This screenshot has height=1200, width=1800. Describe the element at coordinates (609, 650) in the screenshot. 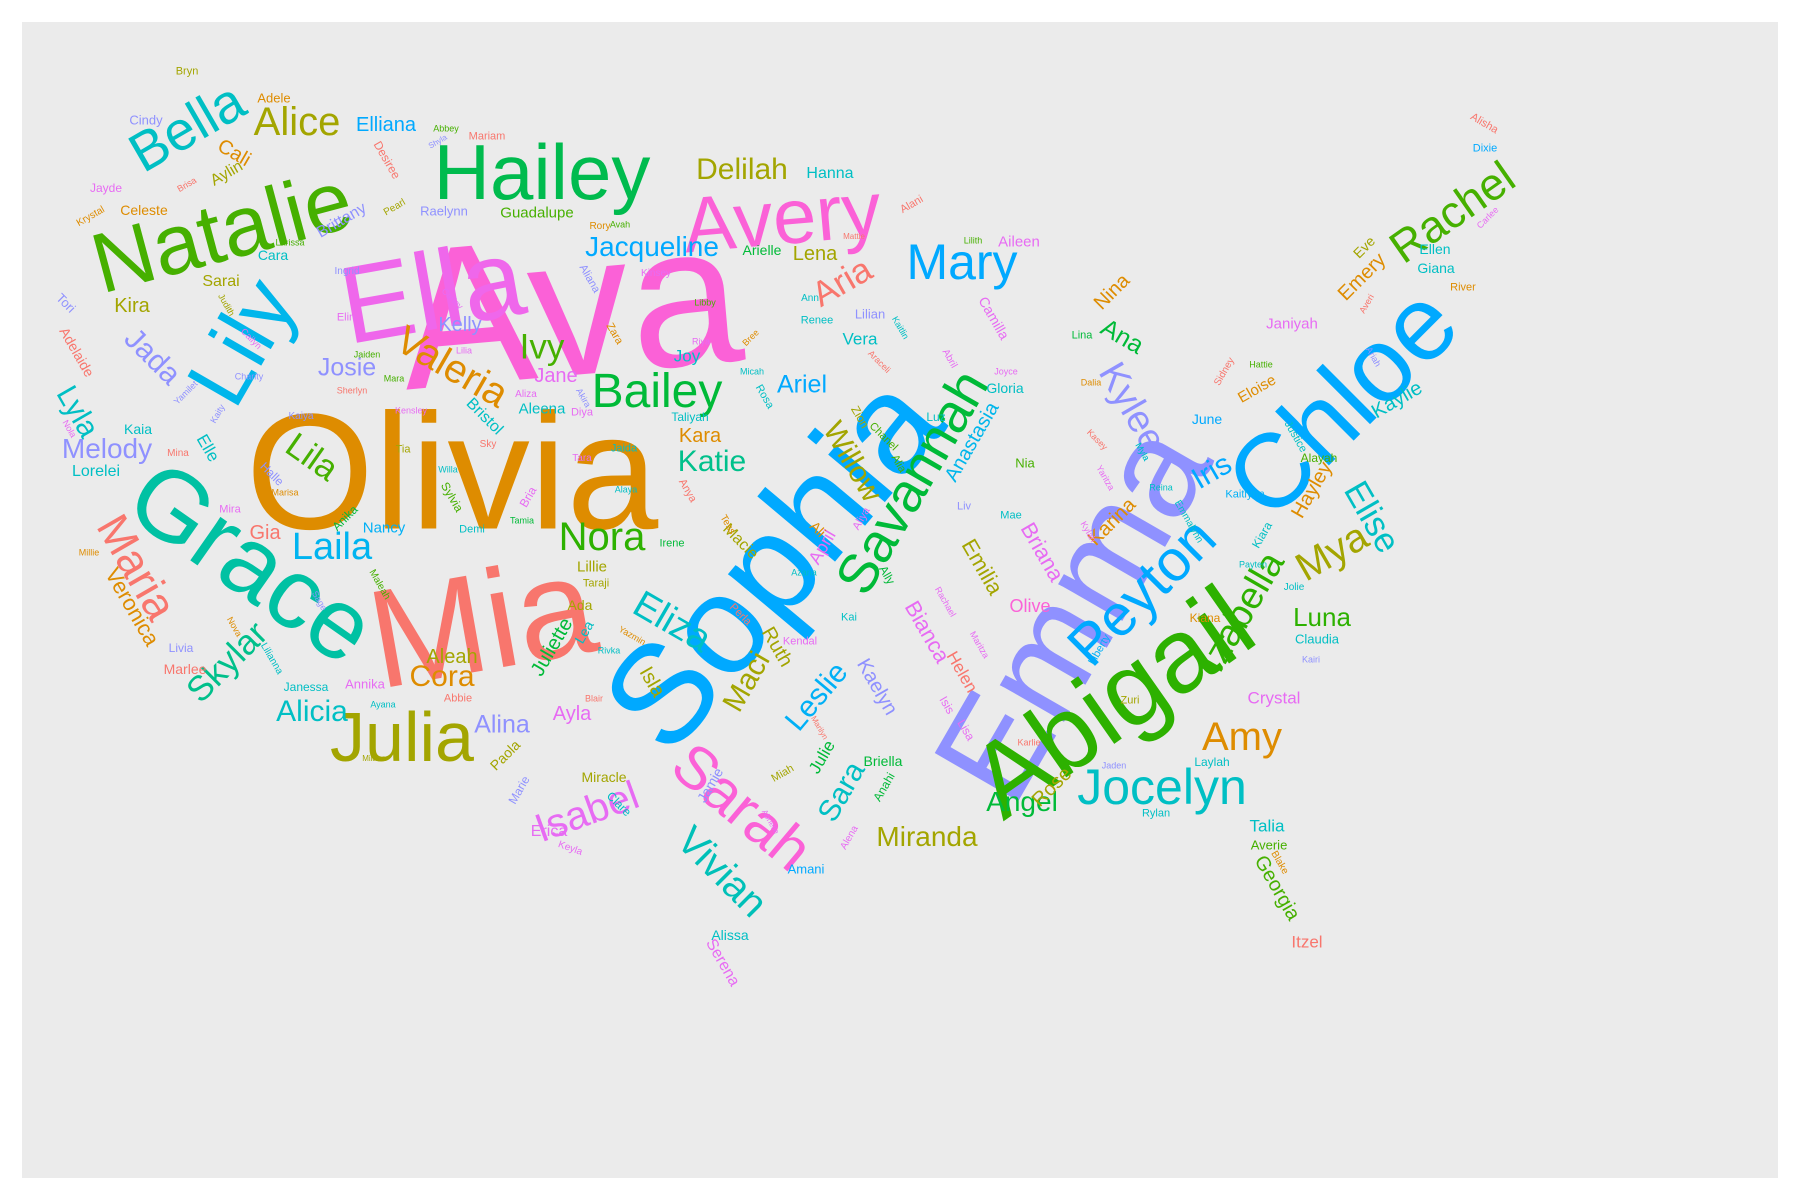

I see `word-rivka: Rivka` at that location.